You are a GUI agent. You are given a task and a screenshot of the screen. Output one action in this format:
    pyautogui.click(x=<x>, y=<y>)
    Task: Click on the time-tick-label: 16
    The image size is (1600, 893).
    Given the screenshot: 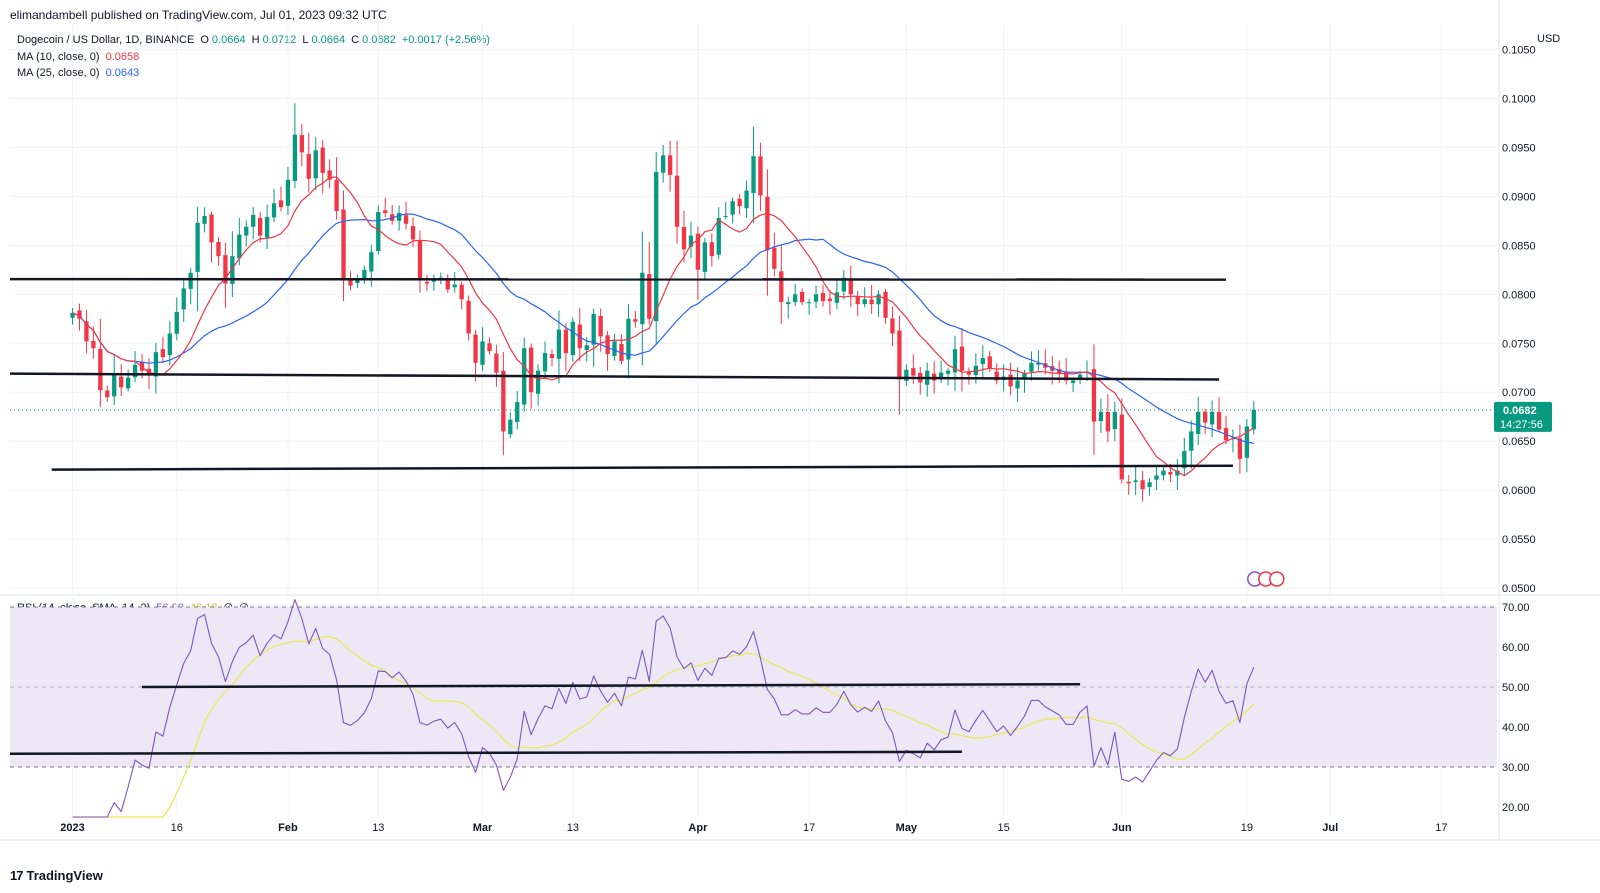 What is the action you would take?
    pyautogui.click(x=177, y=828)
    